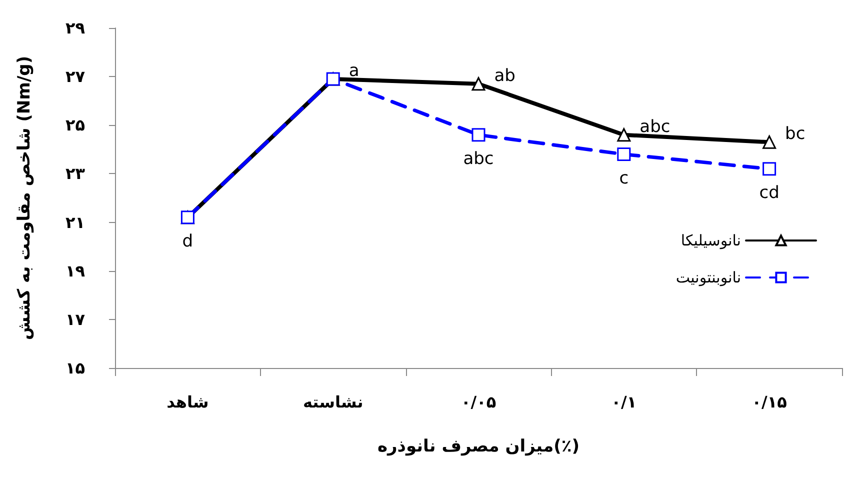 This screenshot has height=482, width=862. What do you see at coordinates (75, 28) in the screenshot?
I see `y-tick-label: ۲۹` at bounding box center [75, 28].